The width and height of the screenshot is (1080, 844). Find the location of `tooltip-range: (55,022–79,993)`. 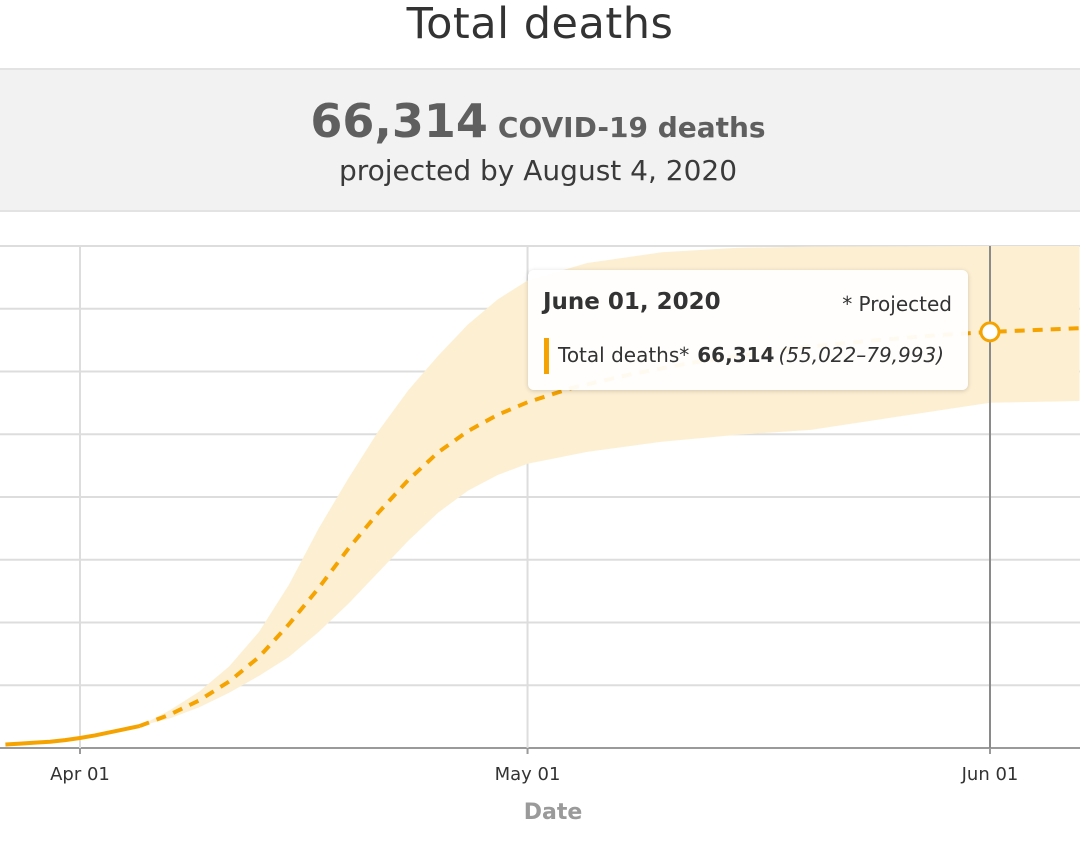

tooltip-range: (55,022–79,993) is located at coordinates (861, 355).